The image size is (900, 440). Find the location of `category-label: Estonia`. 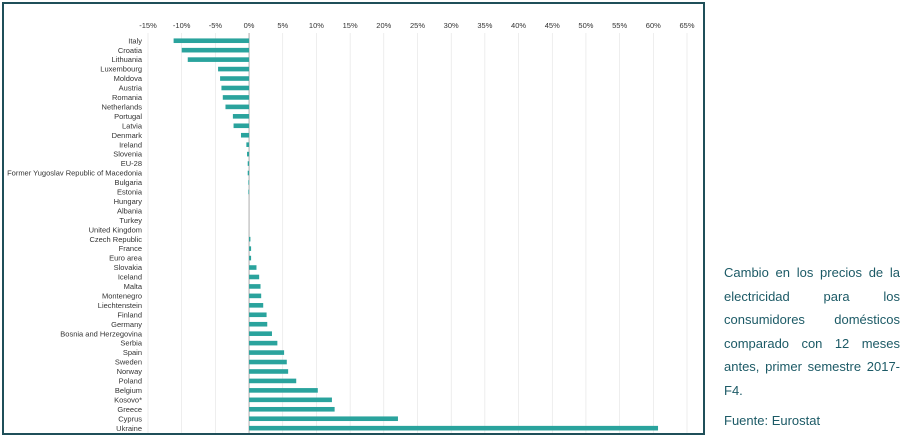

category-label: Estonia is located at coordinates (130, 192).